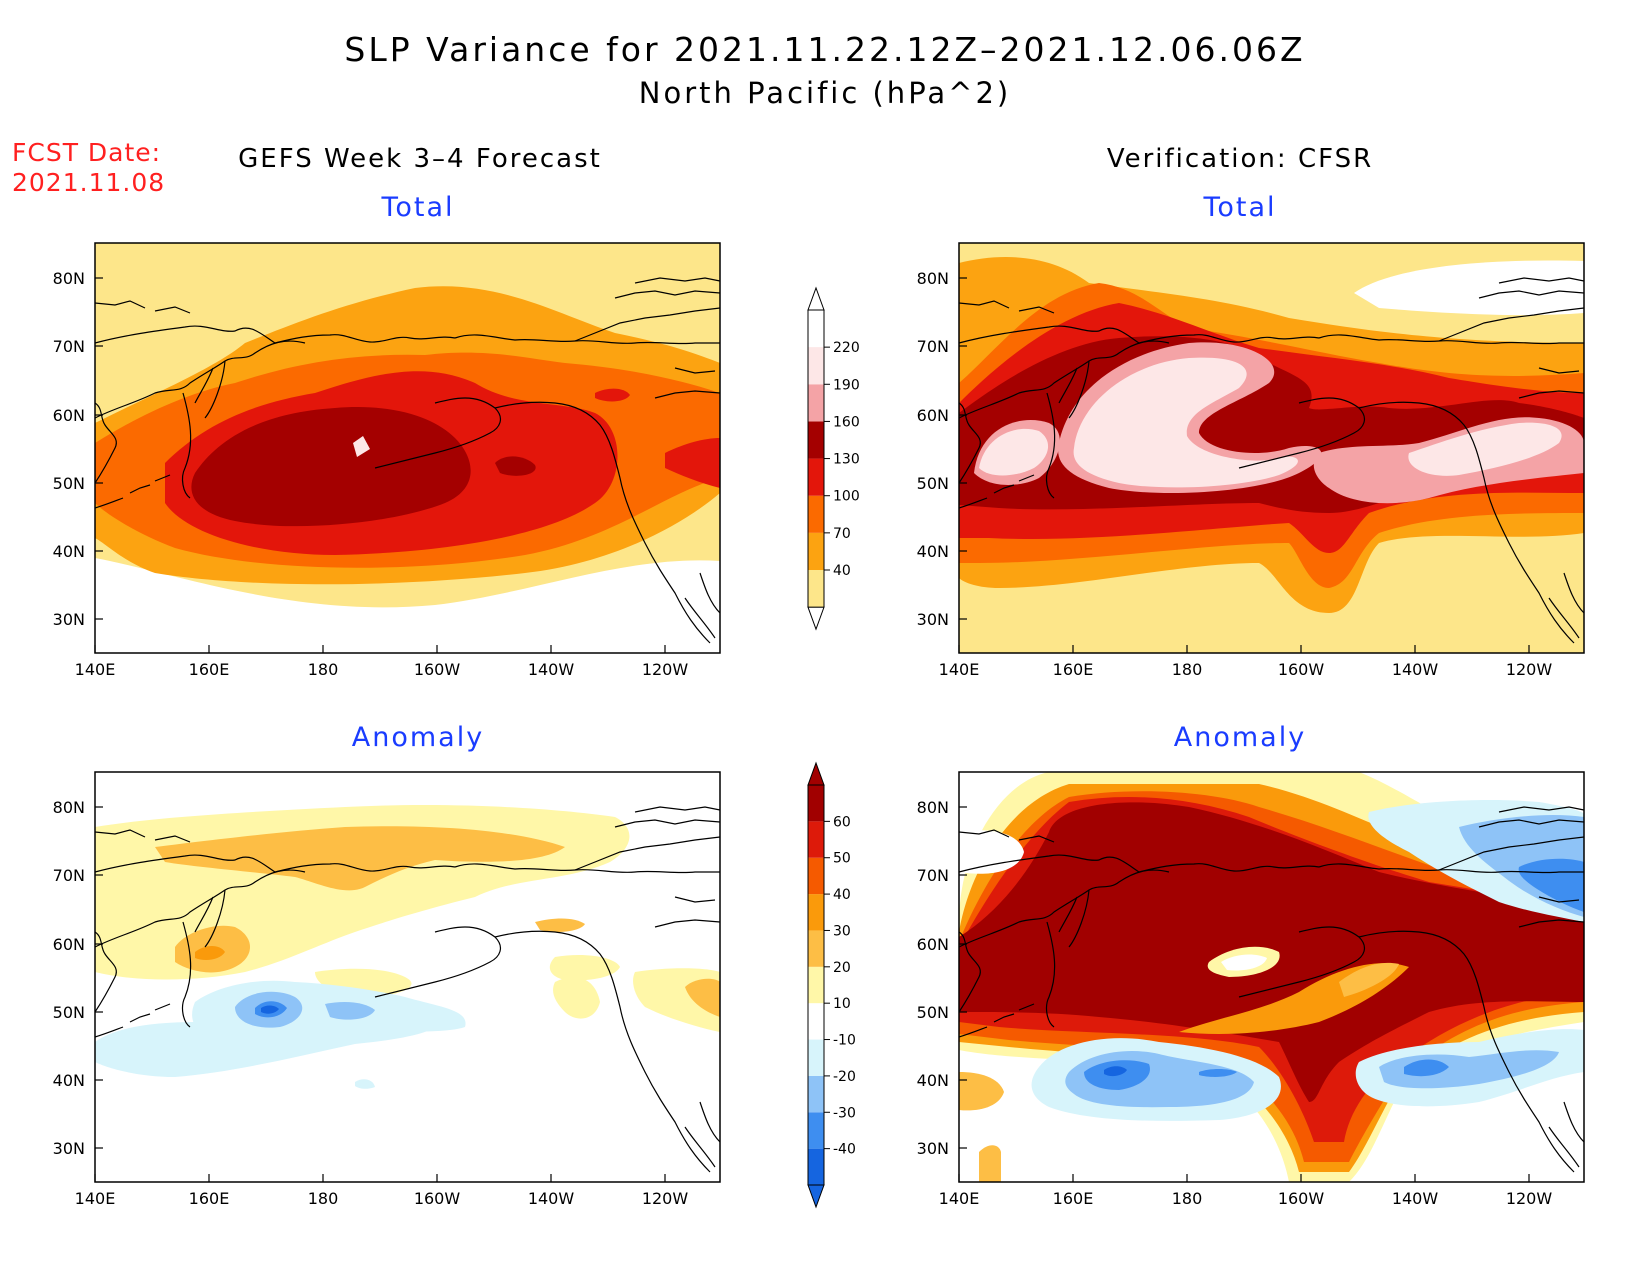  I want to click on verif-anomaly-y-tick-label: 80N, so click(933, 807).